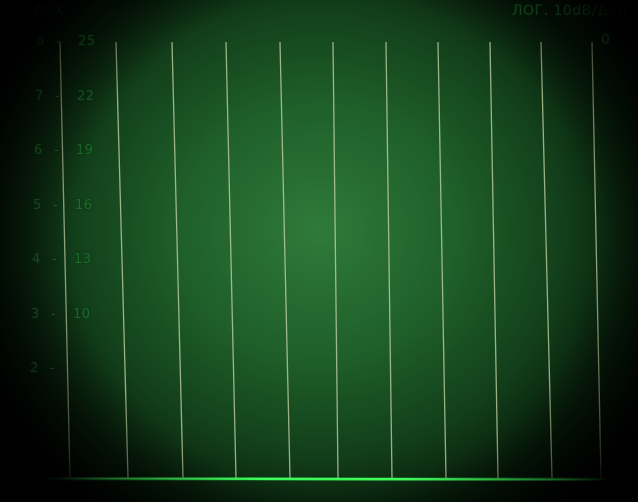 The width and height of the screenshot is (638, 502). Describe the element at coordinates (83, 259) in the screenshot. I see `y-tick-label-right: 13` at that location.